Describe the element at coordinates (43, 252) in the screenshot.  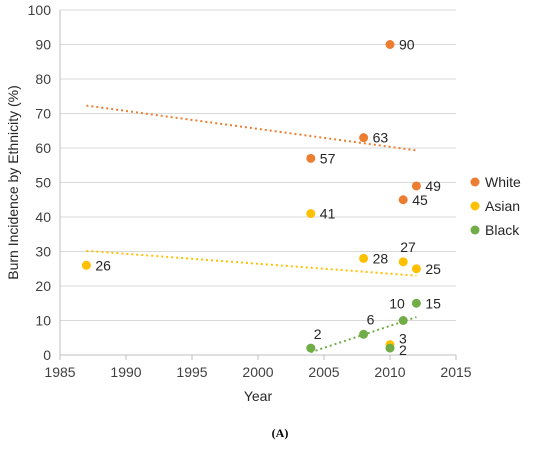
I see `y-tick-label: 30` at that location.